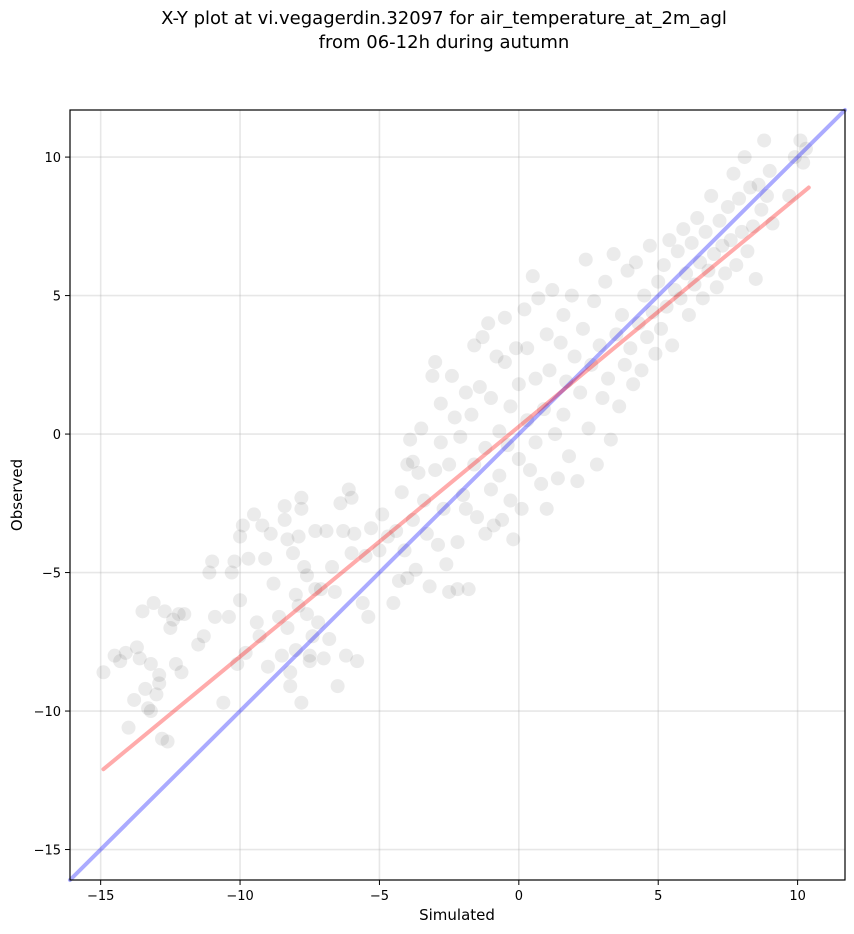 Image resolution: width=854 pixels, height=934 pixels. I want to click on x-axis-label: Simulated, so click(457, 915).